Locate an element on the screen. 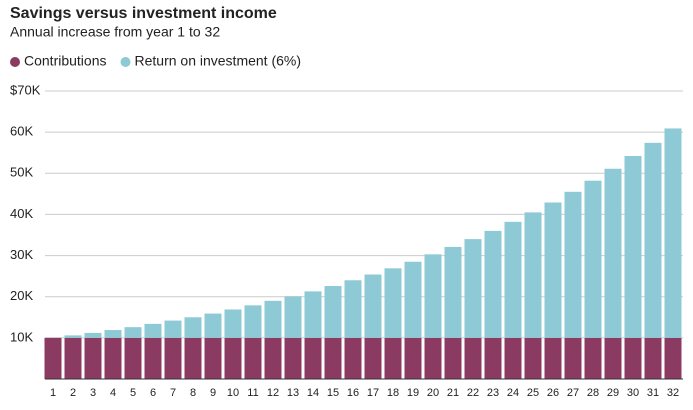 This screenshot has width=693, height=410. chart-subtitle: Annual increase from year 1 to 32 is located at coordinates (115, 32).